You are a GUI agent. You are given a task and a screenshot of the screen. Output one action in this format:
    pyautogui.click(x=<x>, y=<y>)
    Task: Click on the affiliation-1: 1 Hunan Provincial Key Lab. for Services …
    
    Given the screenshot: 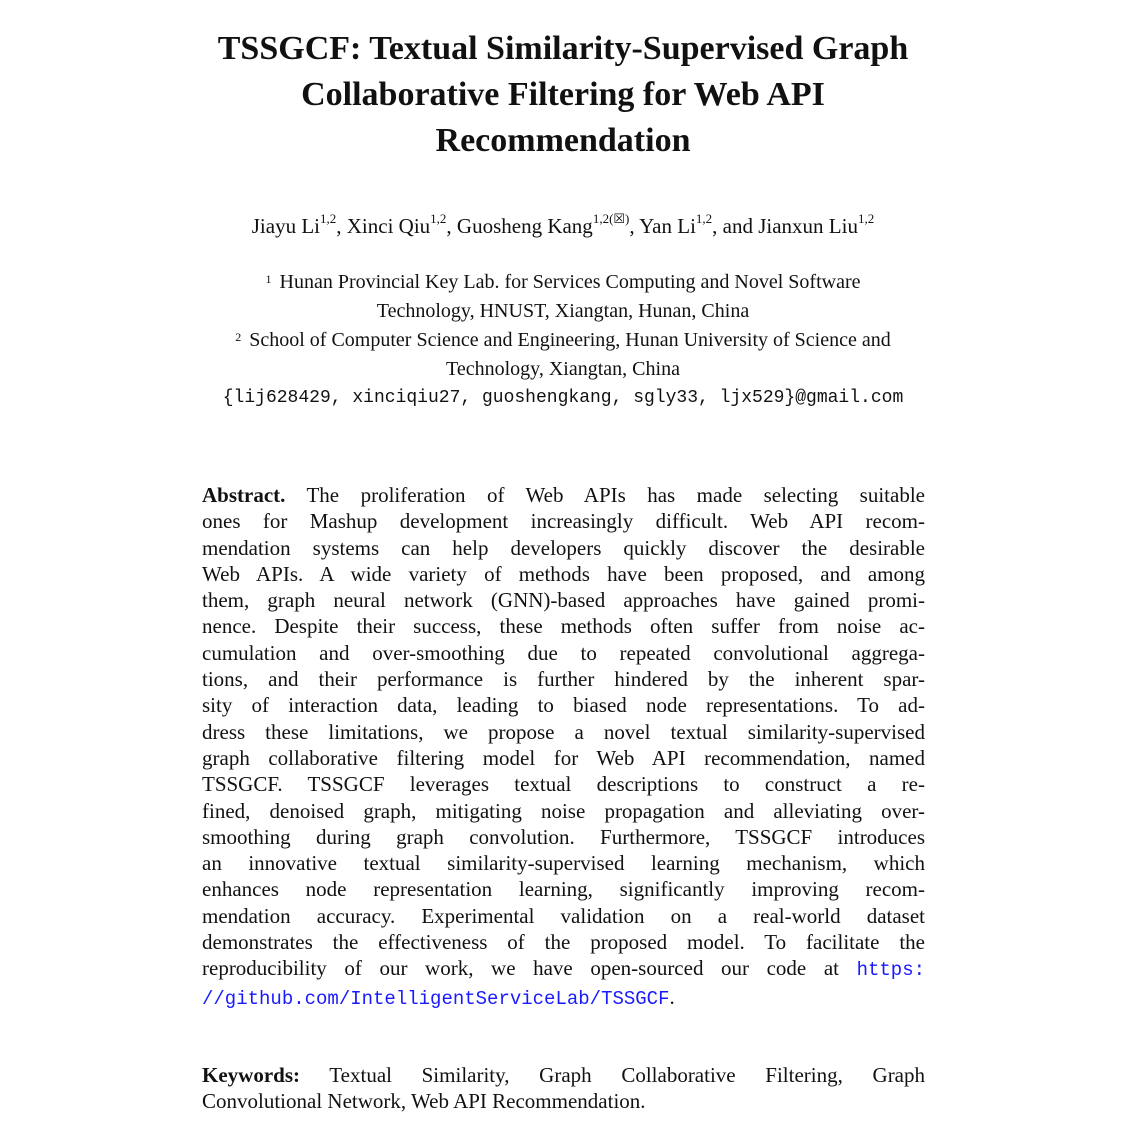 What is the action you would take?
    pyautogui.click(x=563, y=282)
    